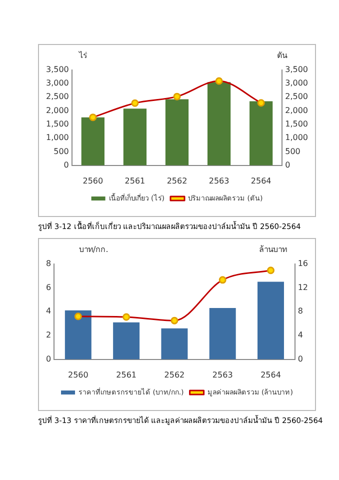 Image resolution: width=339 pixels, height=480 pixels. I want to click on y-axis-title: บาท/กก., so click(93, 250).